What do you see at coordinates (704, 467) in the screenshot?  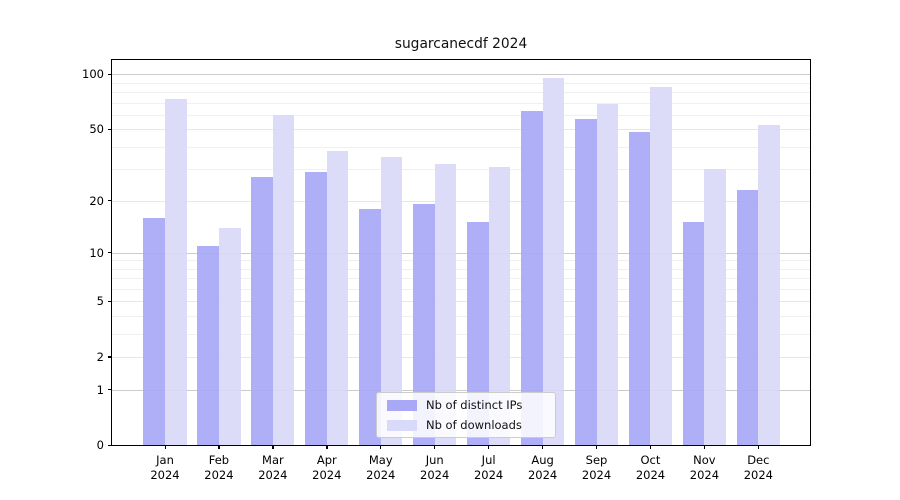 I see `x-tick-label-nov: Nov 2024` at bounding box center [704, 467].